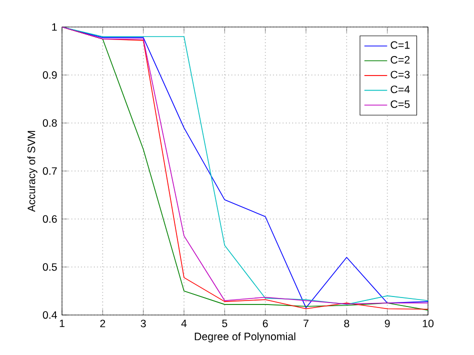 Image resolution: width=474 pixels, height=355 pixels. Describe the element at coordinates (49, 267) in the screenshot. I see `y-tick-label: 0.5` at that location.